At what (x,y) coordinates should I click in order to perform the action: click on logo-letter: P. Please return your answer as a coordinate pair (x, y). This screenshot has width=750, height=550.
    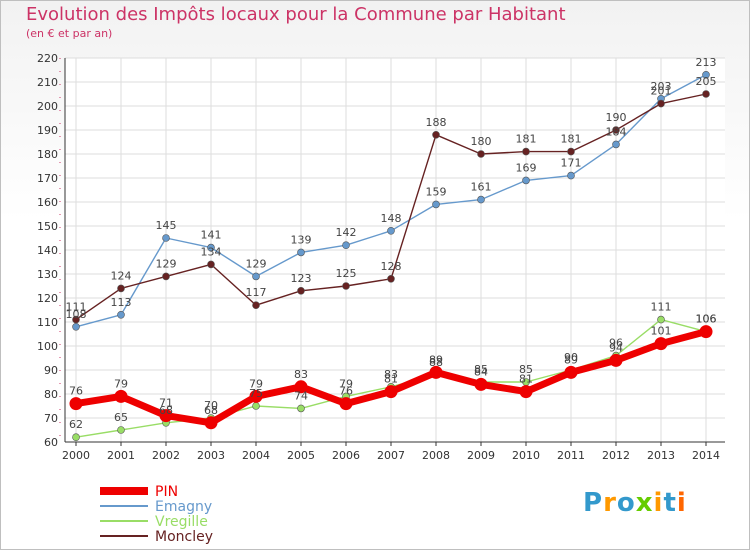
    Looking at the image, I should click on (593, 503).